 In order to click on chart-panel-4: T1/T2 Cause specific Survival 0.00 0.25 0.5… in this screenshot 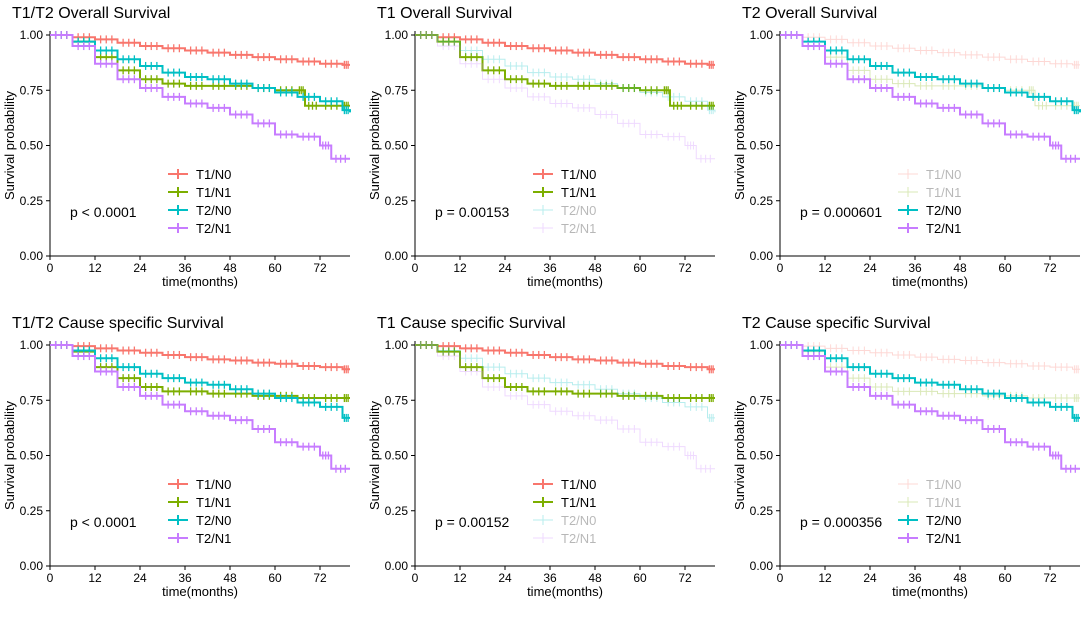, I will do `click(176, 457)`.